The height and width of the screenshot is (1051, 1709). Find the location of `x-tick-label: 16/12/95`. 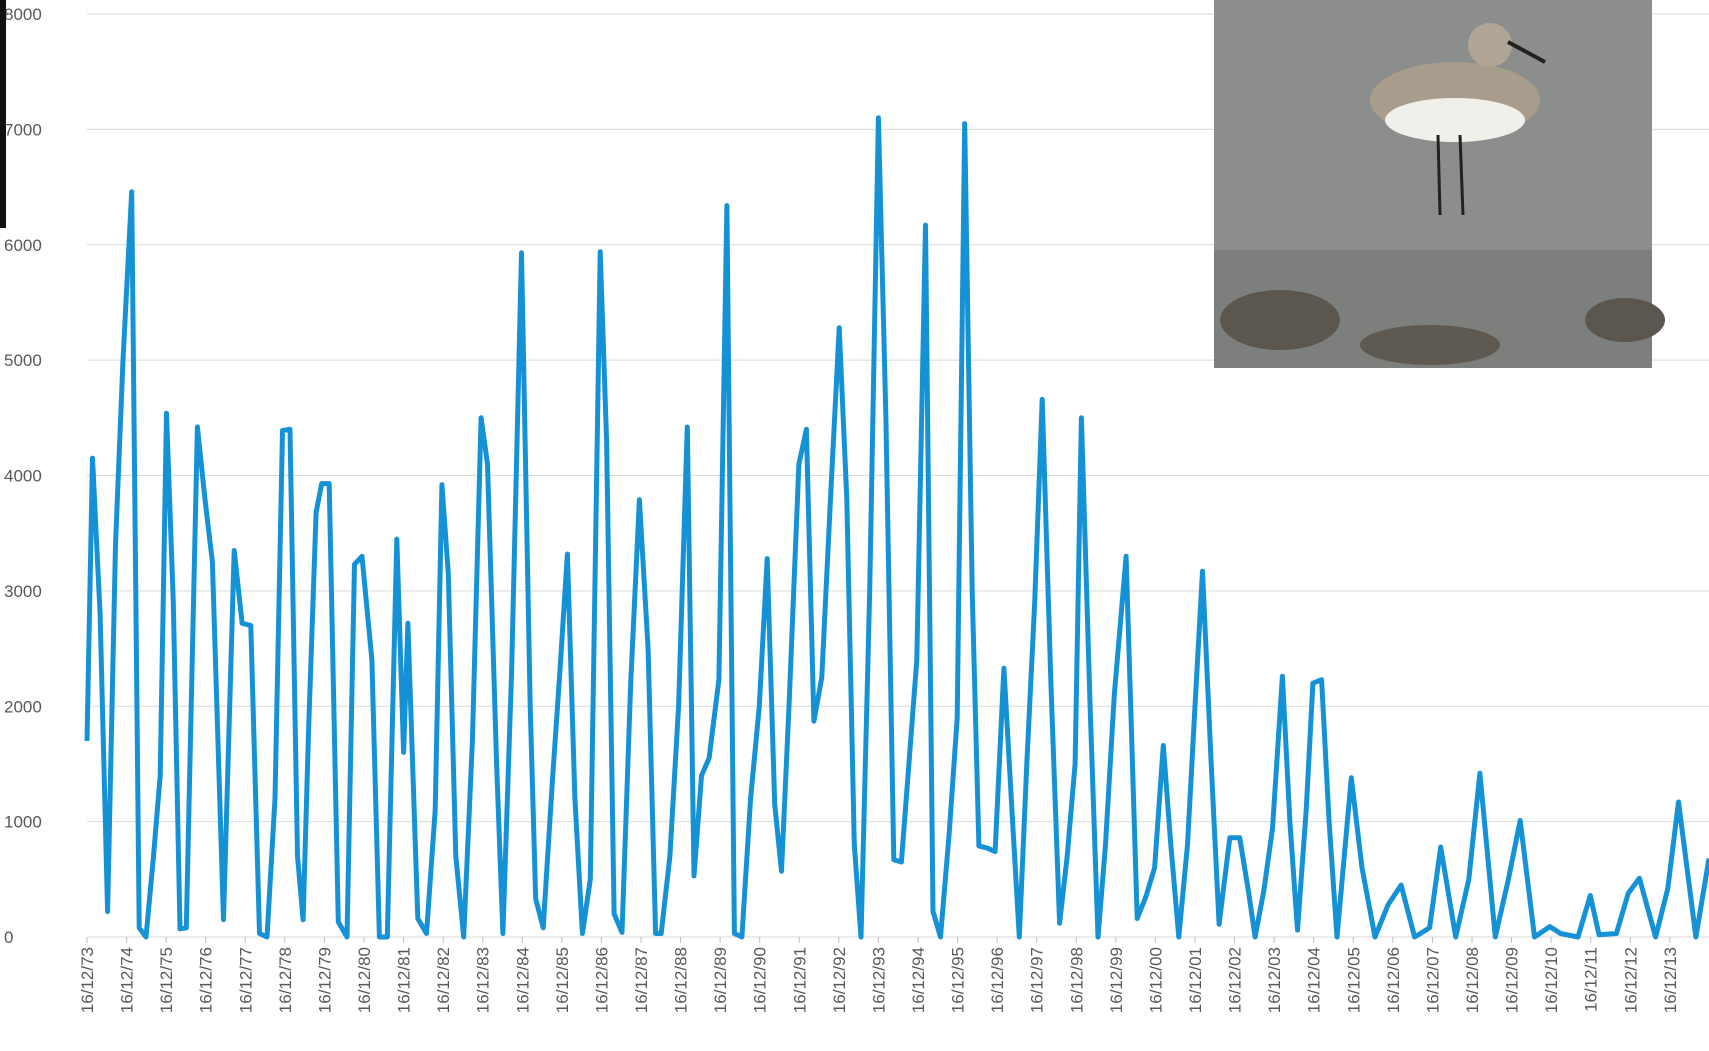

x-tick-label: 16/12/95 is located at coordinates (958, 980).